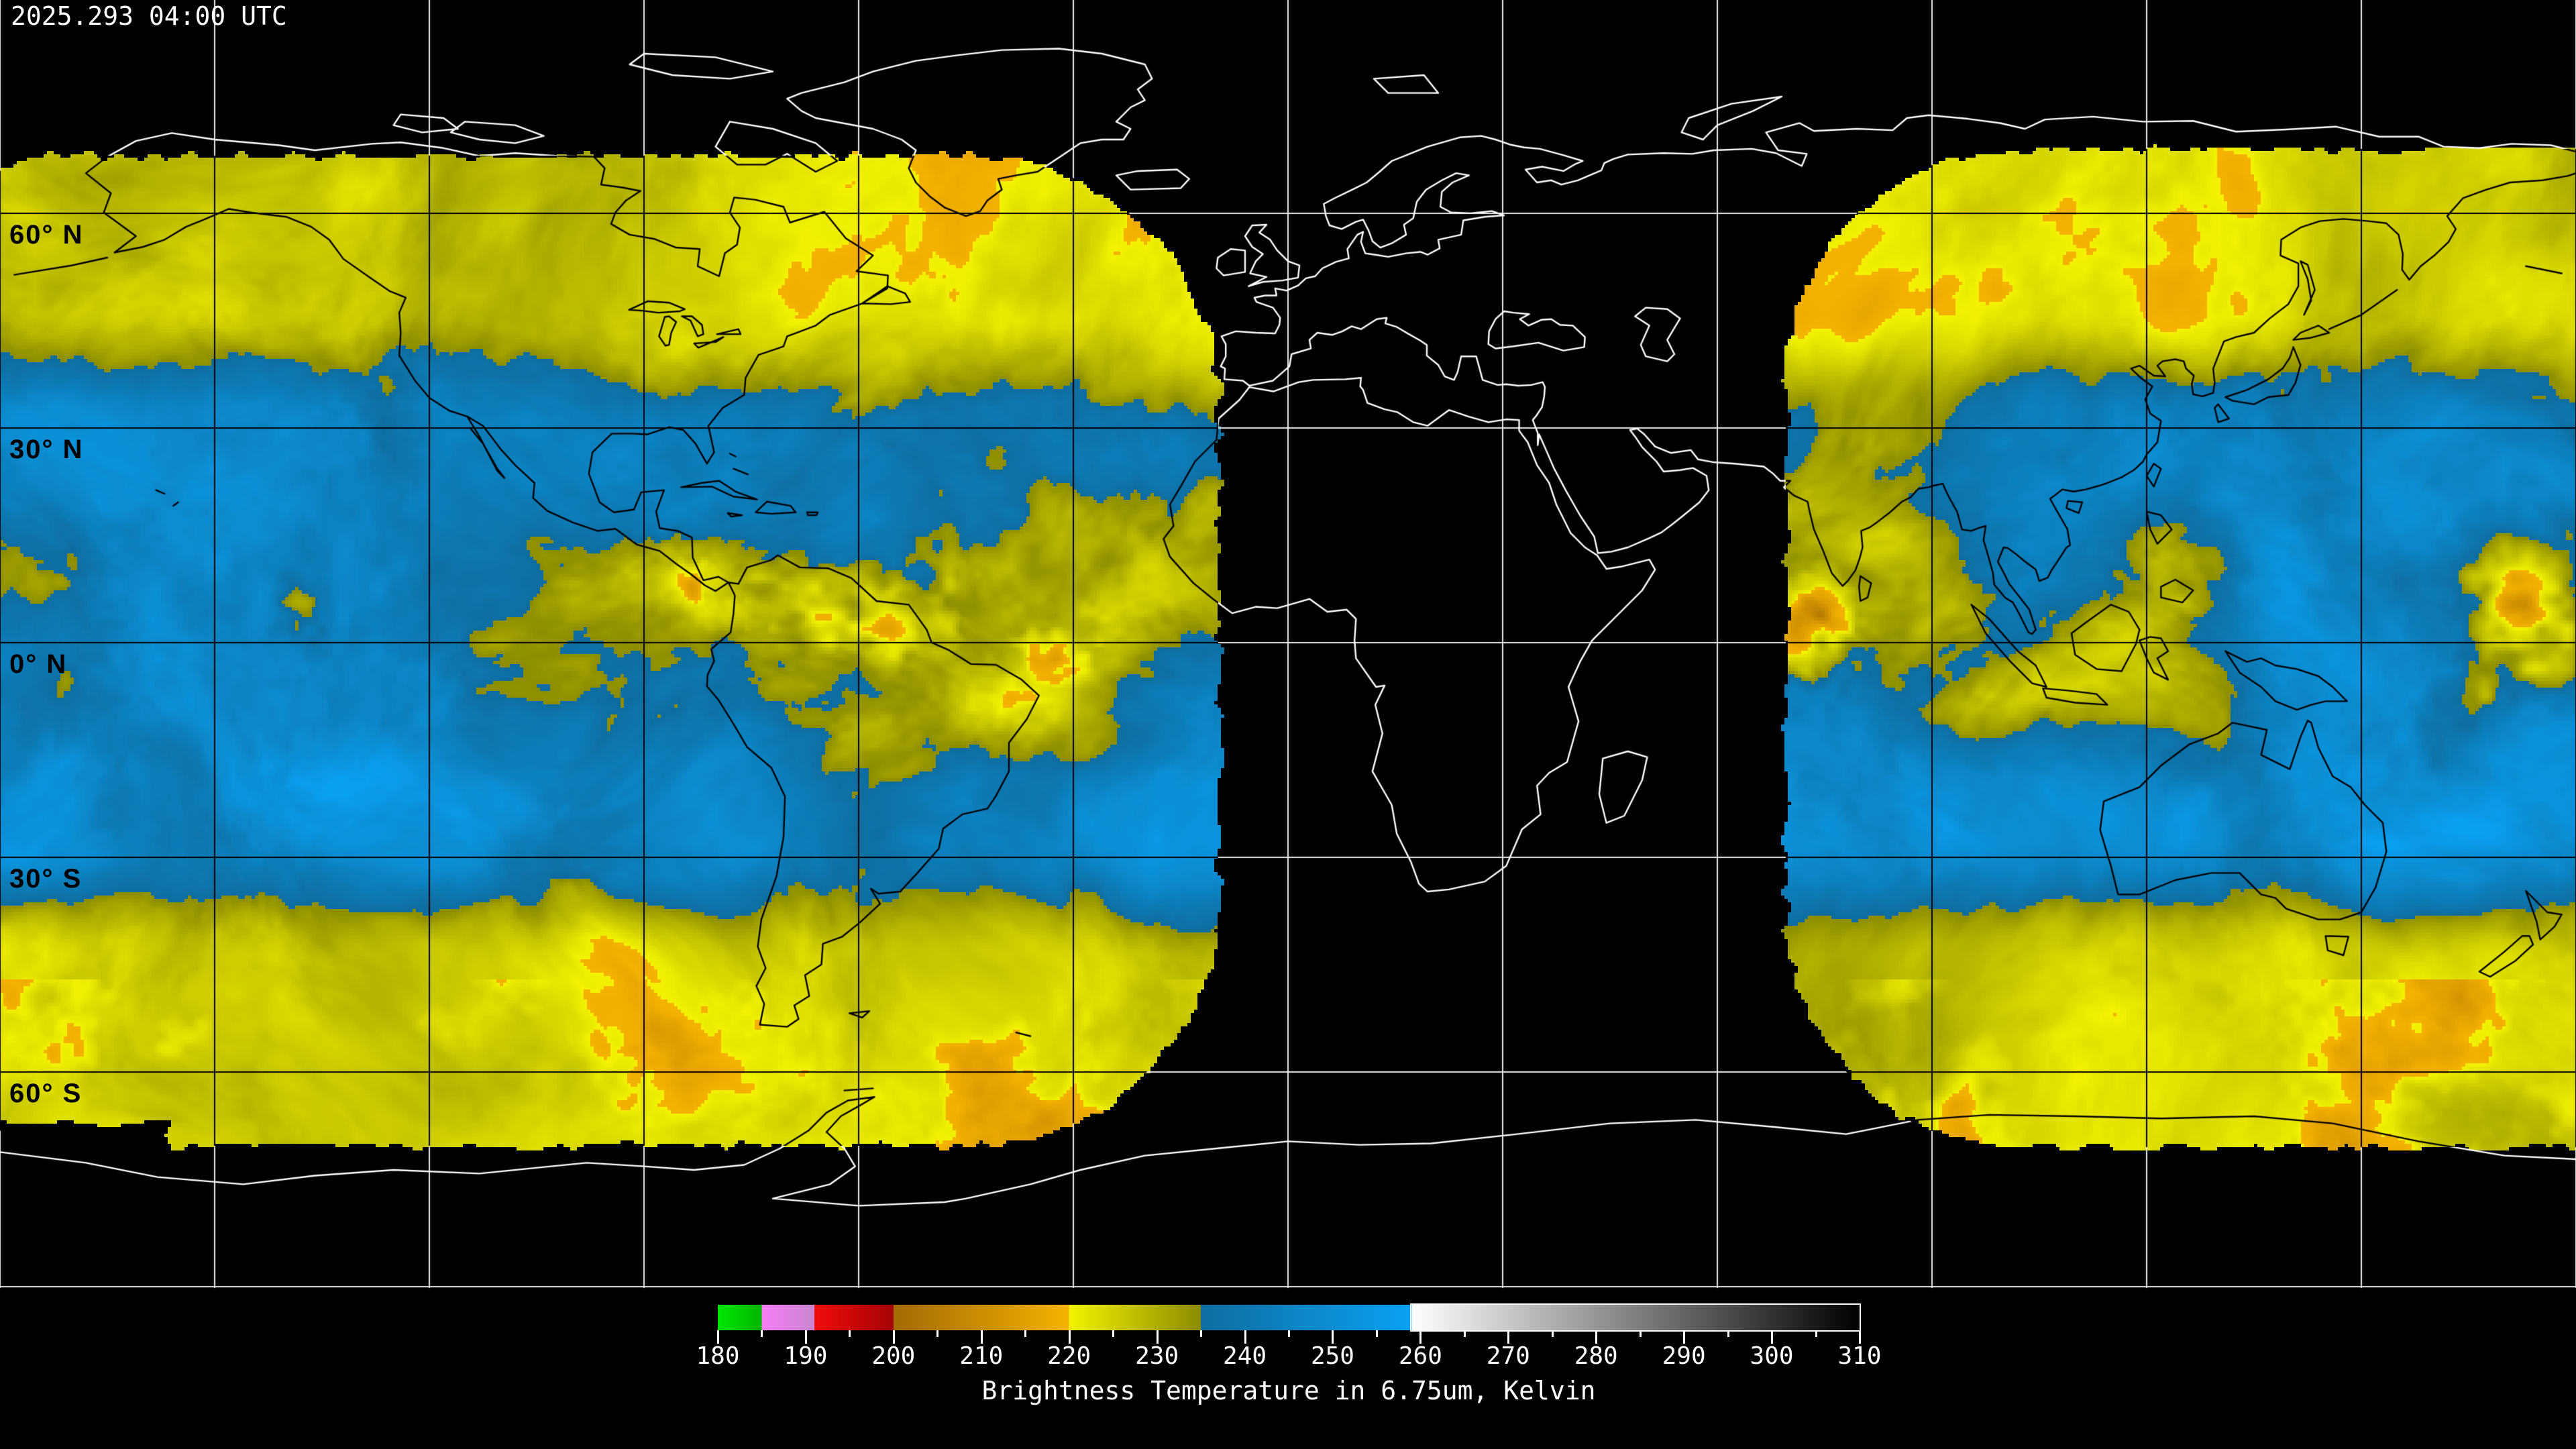  Describe the element at coordinates (46, 1093) in the screenshot. I see `latitude-label: 60° S` at that location.